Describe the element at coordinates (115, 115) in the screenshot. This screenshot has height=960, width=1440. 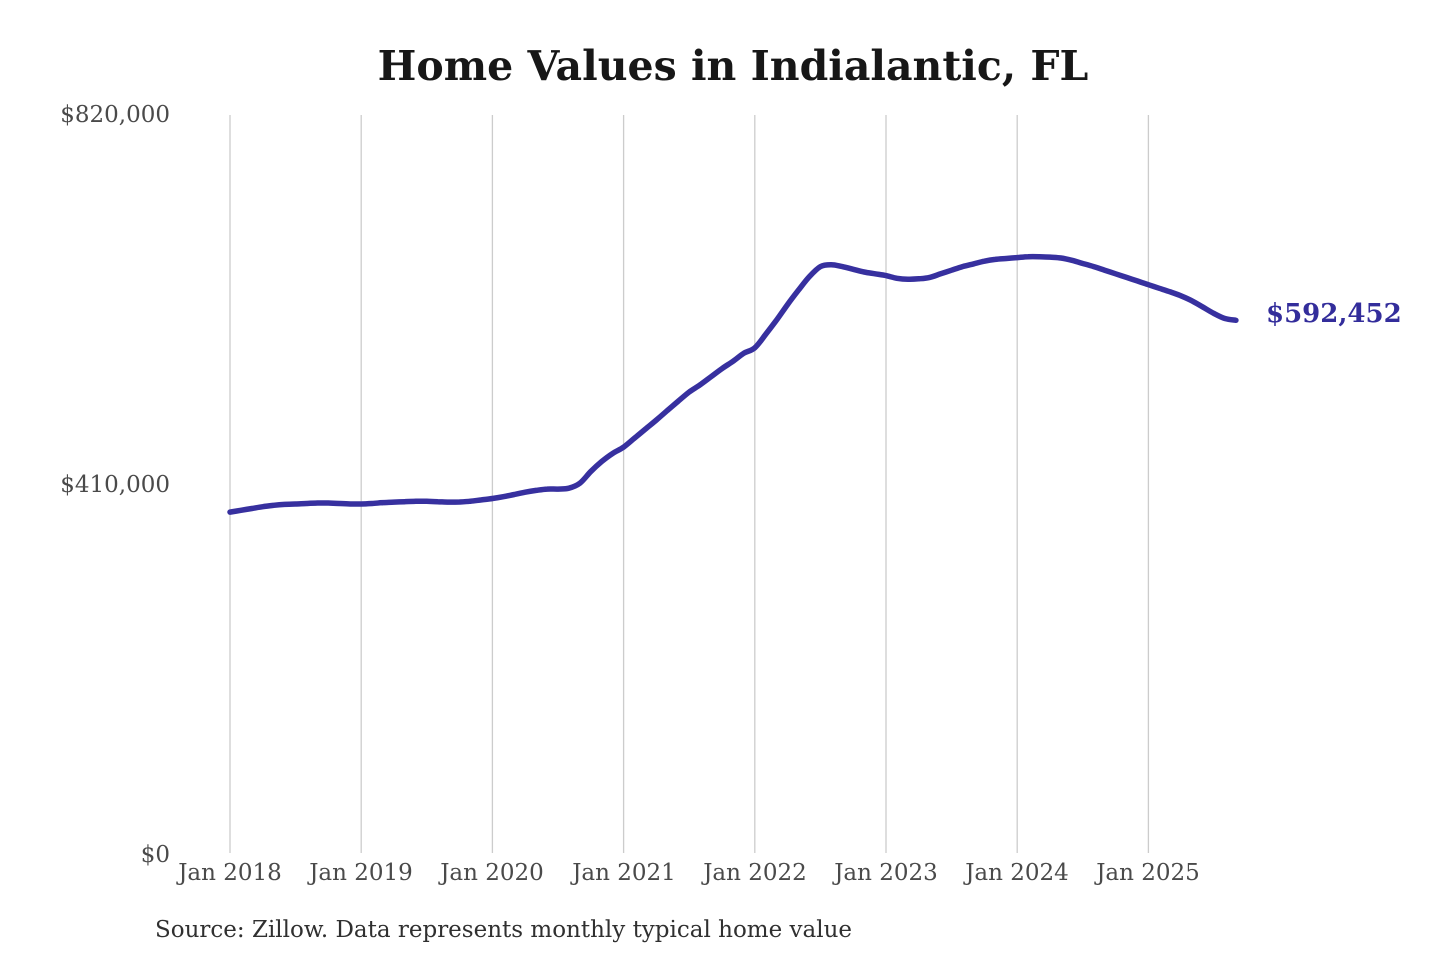
I see `y-axis-tick-820000: $820,000` at that location.